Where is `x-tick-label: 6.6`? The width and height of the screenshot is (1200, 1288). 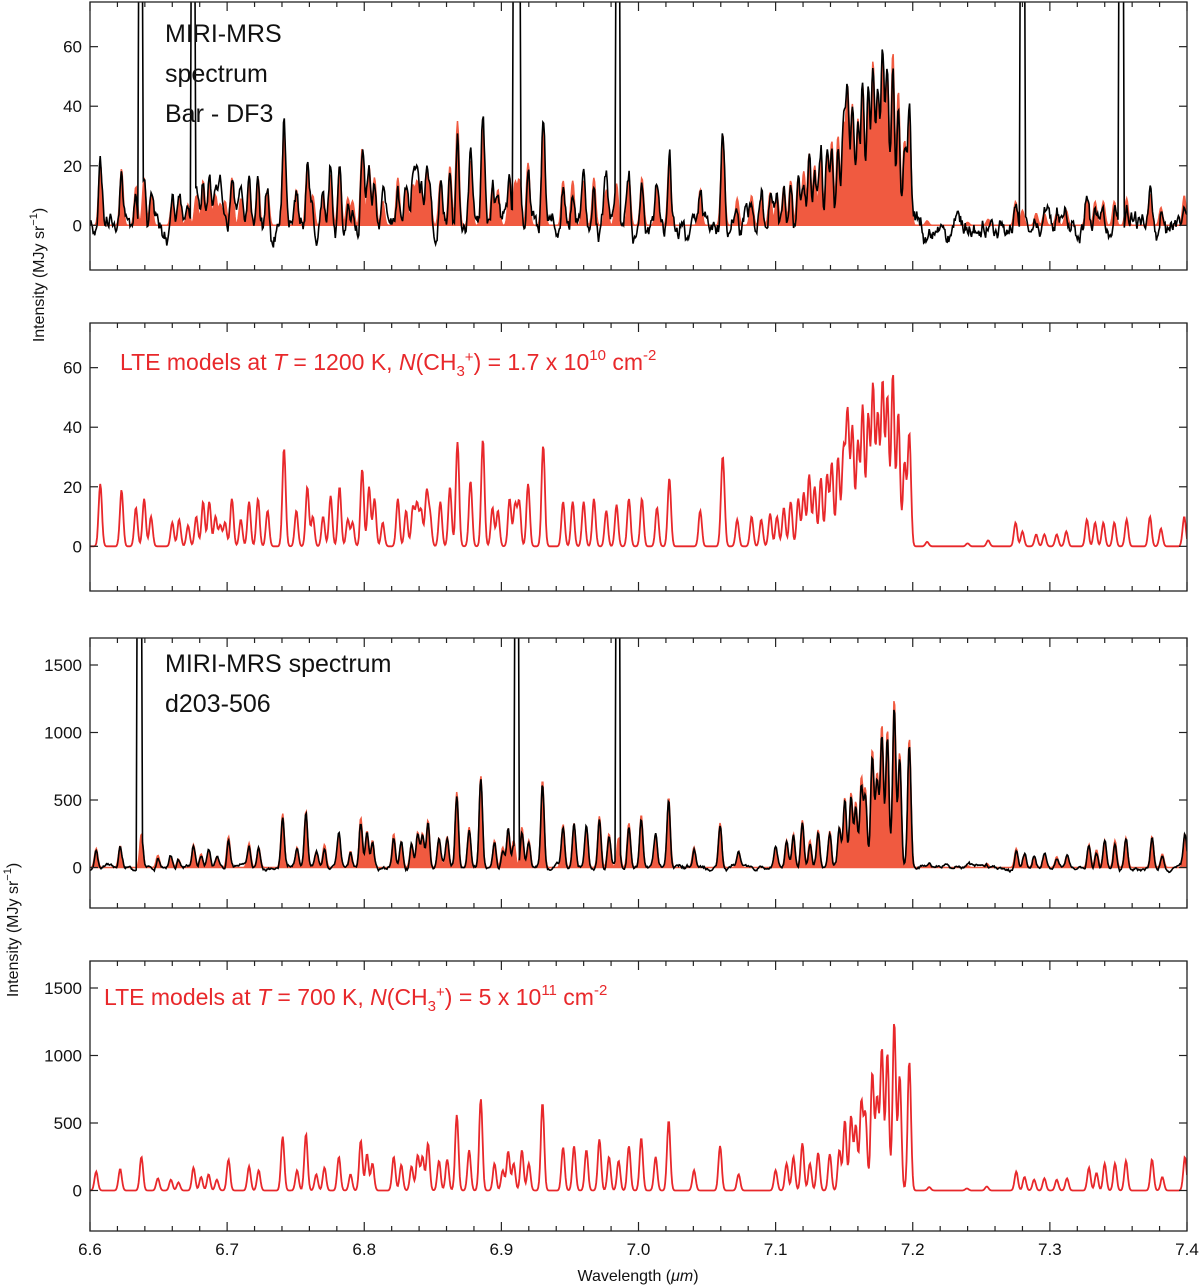
x-tick-label: 6.6 is located at coordinates (90, 1249).